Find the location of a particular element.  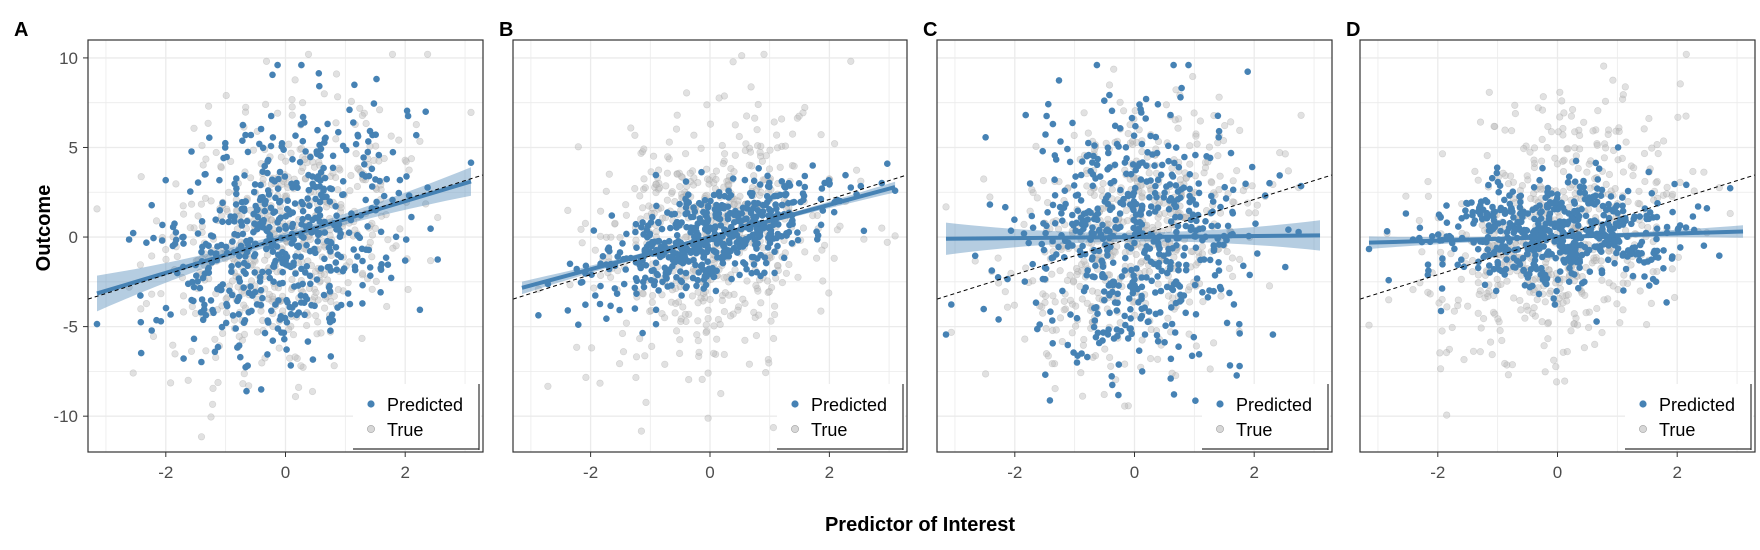

y-tick-label: 5 is located at coordinates (73, 147).